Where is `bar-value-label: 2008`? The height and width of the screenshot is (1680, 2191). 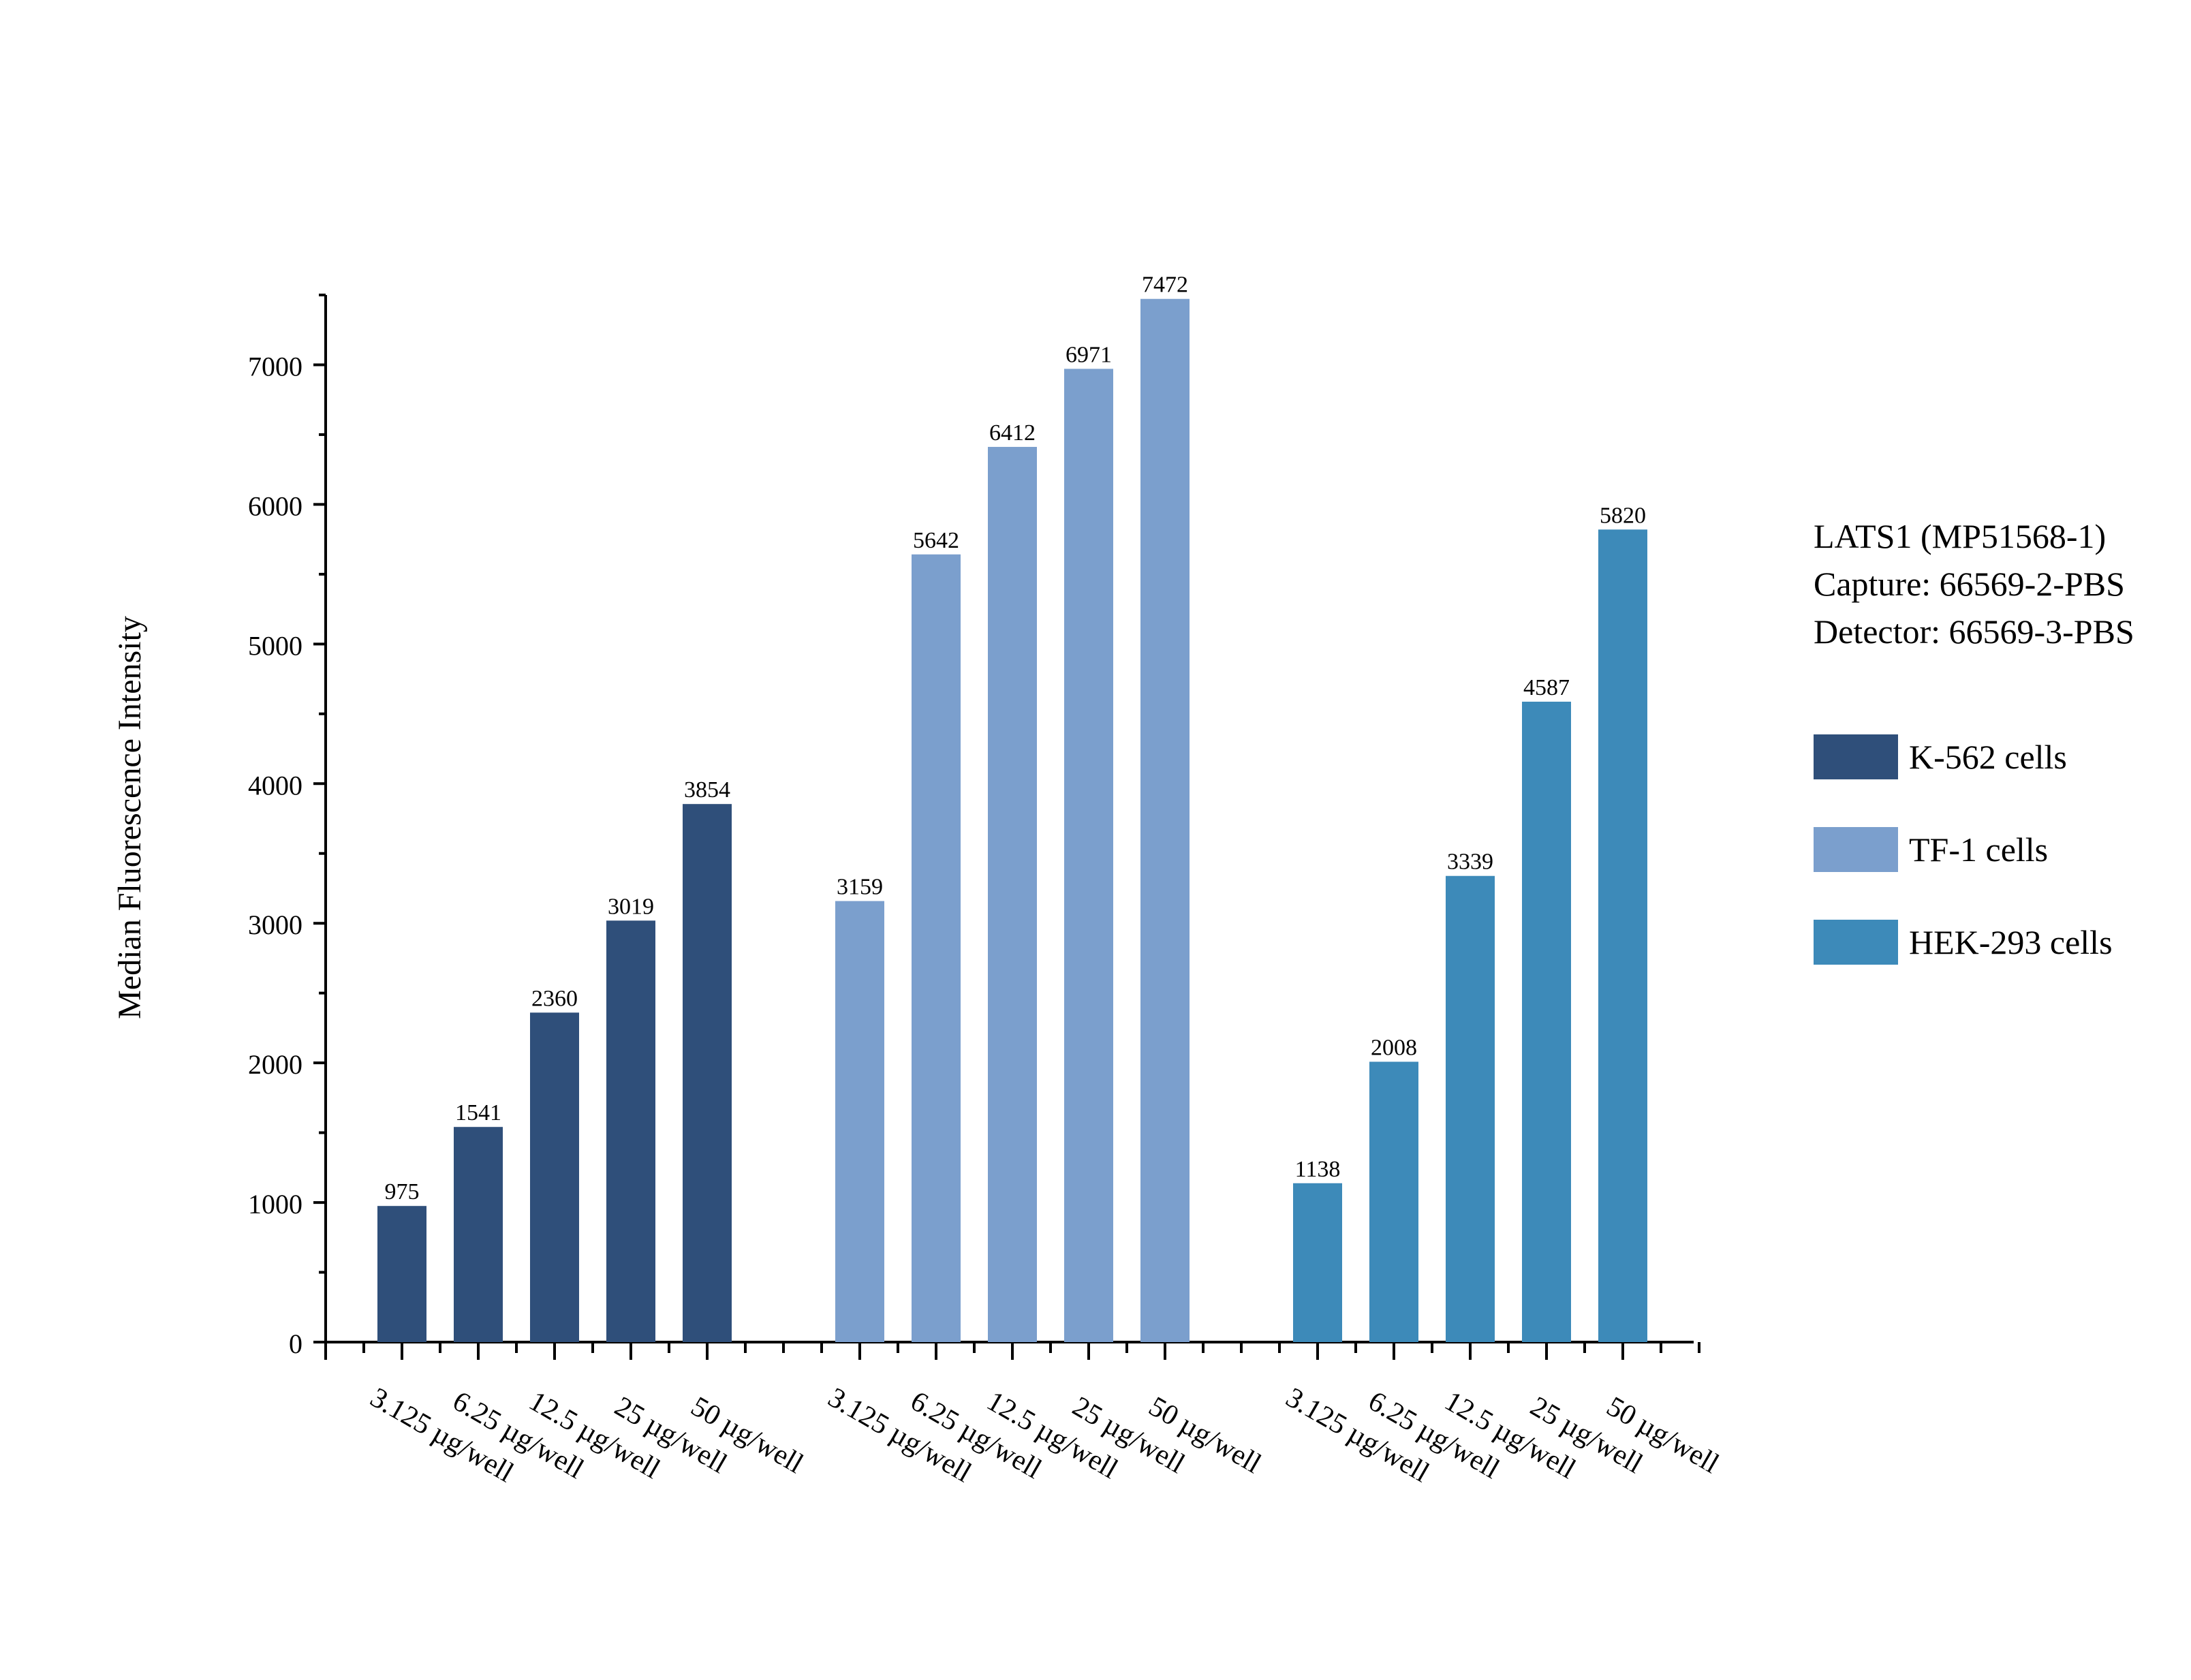
bar-value-label: 2008 is located at coordinates (1394, 1047).